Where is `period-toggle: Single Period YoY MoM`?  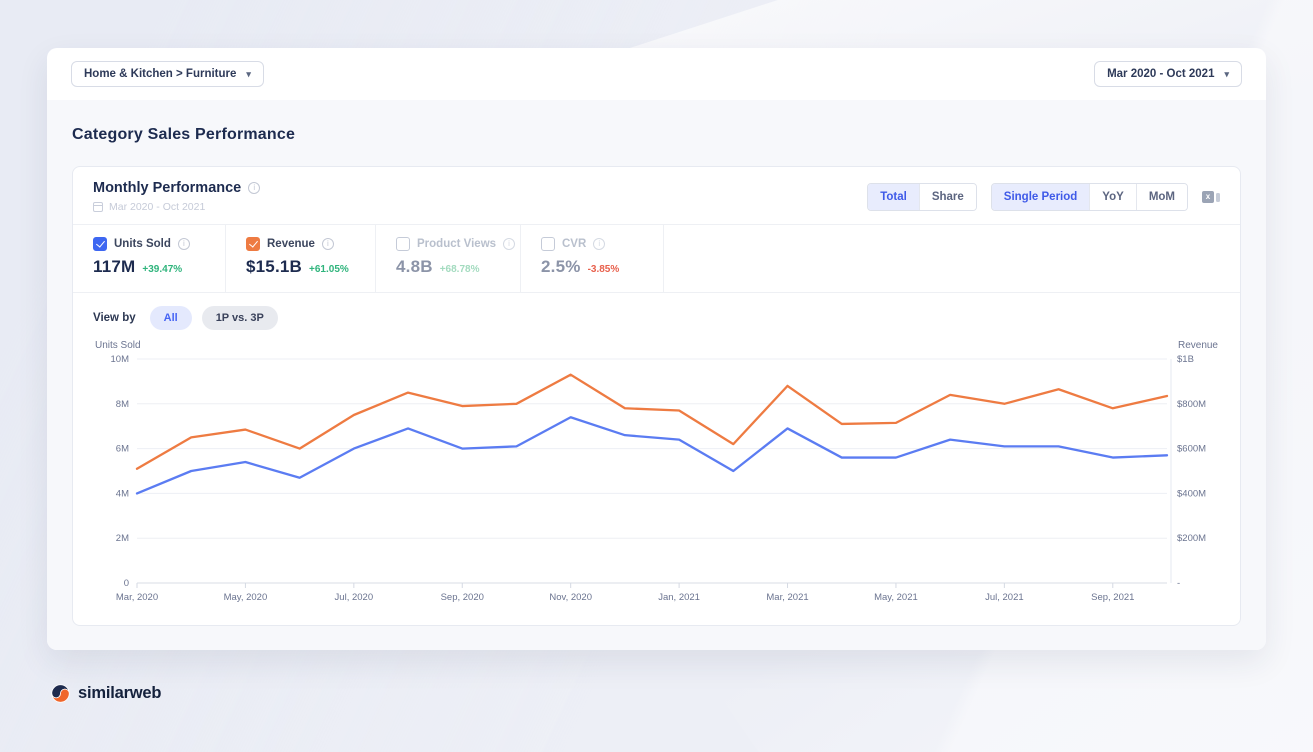 period-toggle: Single Period YoY MoM is located at coordinates (1089, 197).